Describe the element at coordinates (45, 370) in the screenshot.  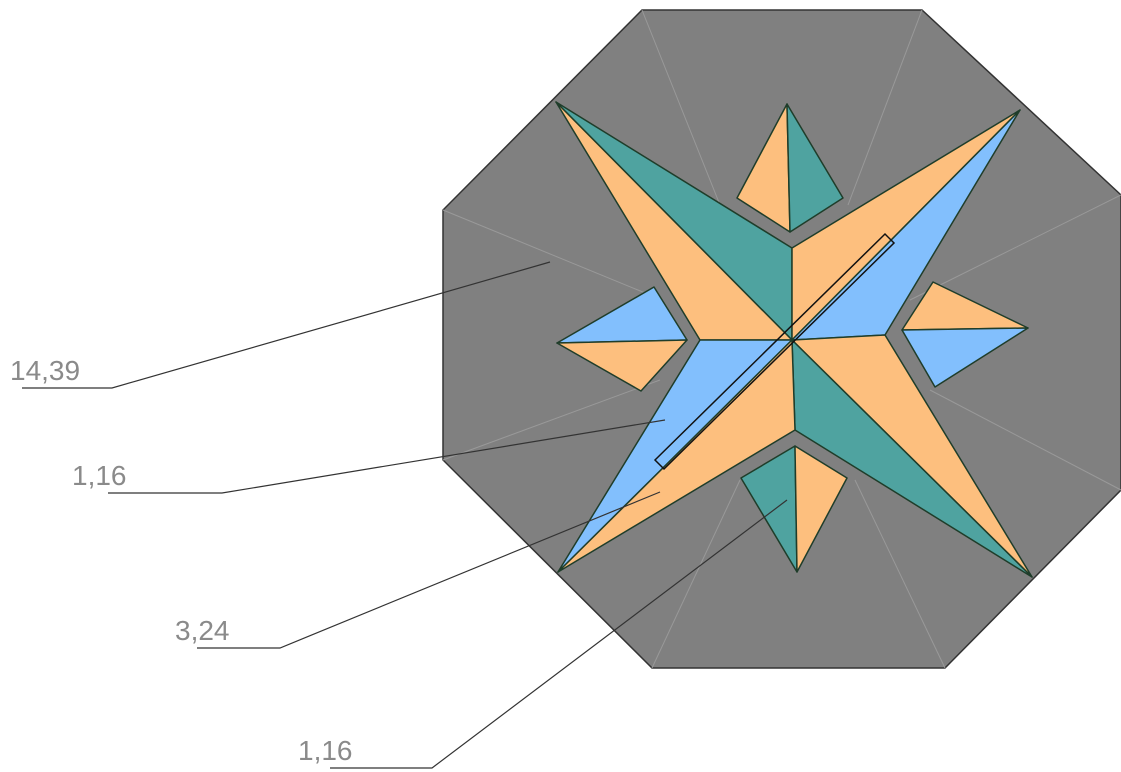
I see `label: 14,39` at that location.